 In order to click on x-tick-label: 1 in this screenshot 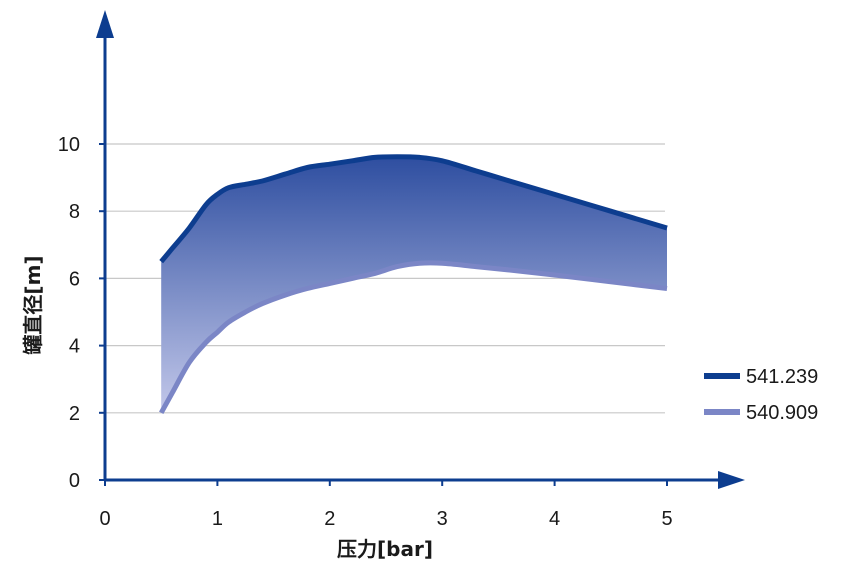, I will do `click(217, 519)`.